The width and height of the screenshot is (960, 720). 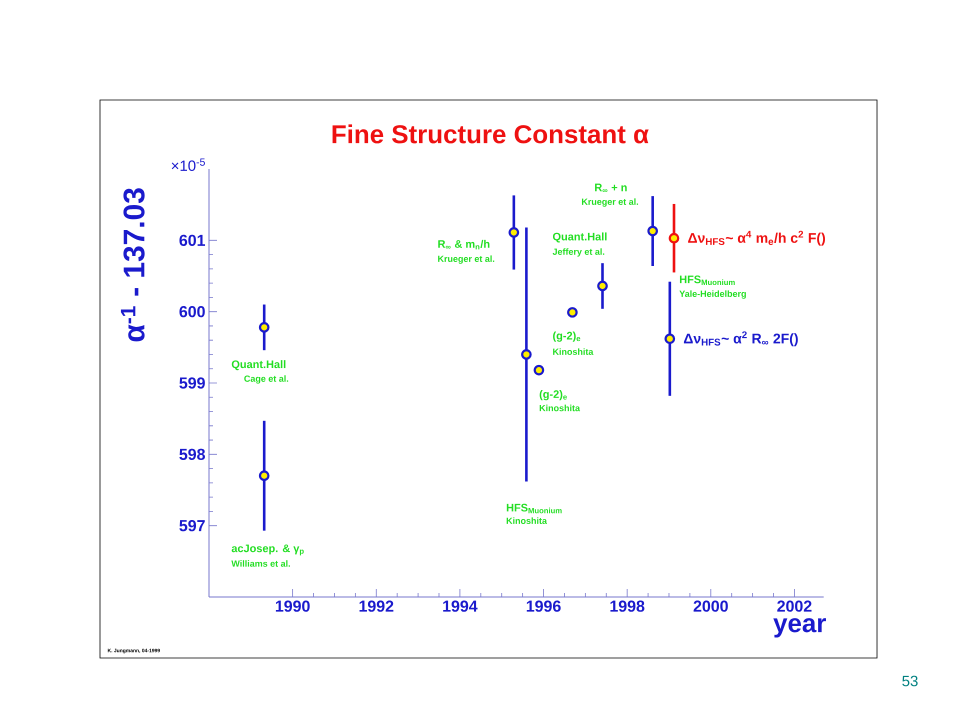 What do you see at coordinates (188, 164) in the screenshot?
I see `text: ×10$^{-5}$` at bounding box center [188, 164].